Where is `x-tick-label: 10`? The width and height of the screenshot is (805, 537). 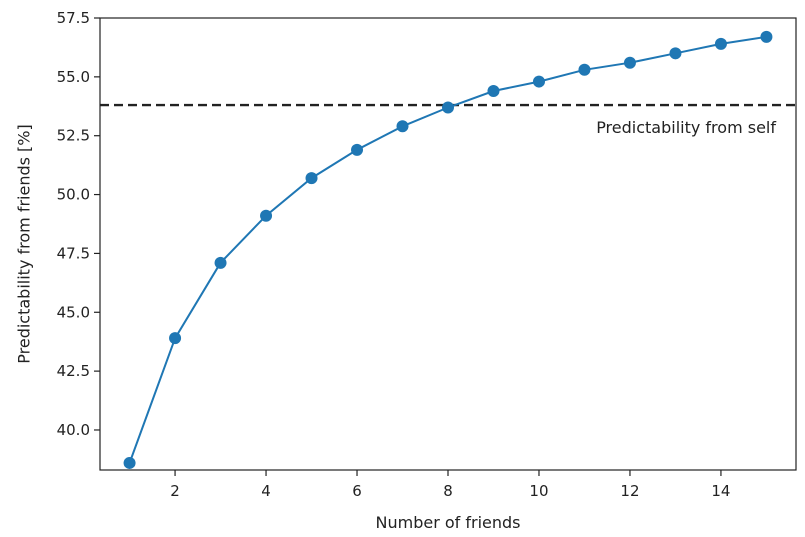
x-tick-label: 10 is located at coordinates (538, 491).